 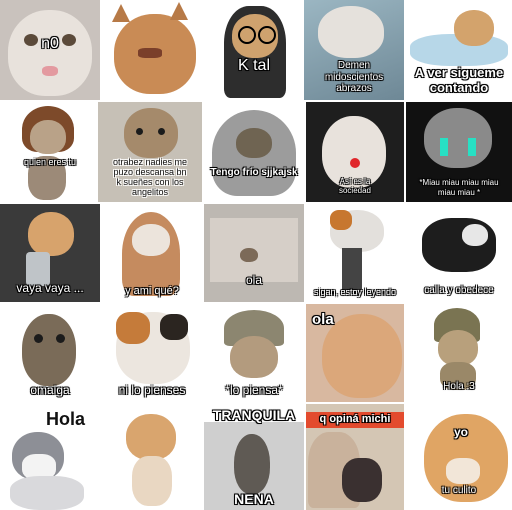 I want to click on sticker-caption: Tengo frío sjjkajsk, so click(x=254, y=172).